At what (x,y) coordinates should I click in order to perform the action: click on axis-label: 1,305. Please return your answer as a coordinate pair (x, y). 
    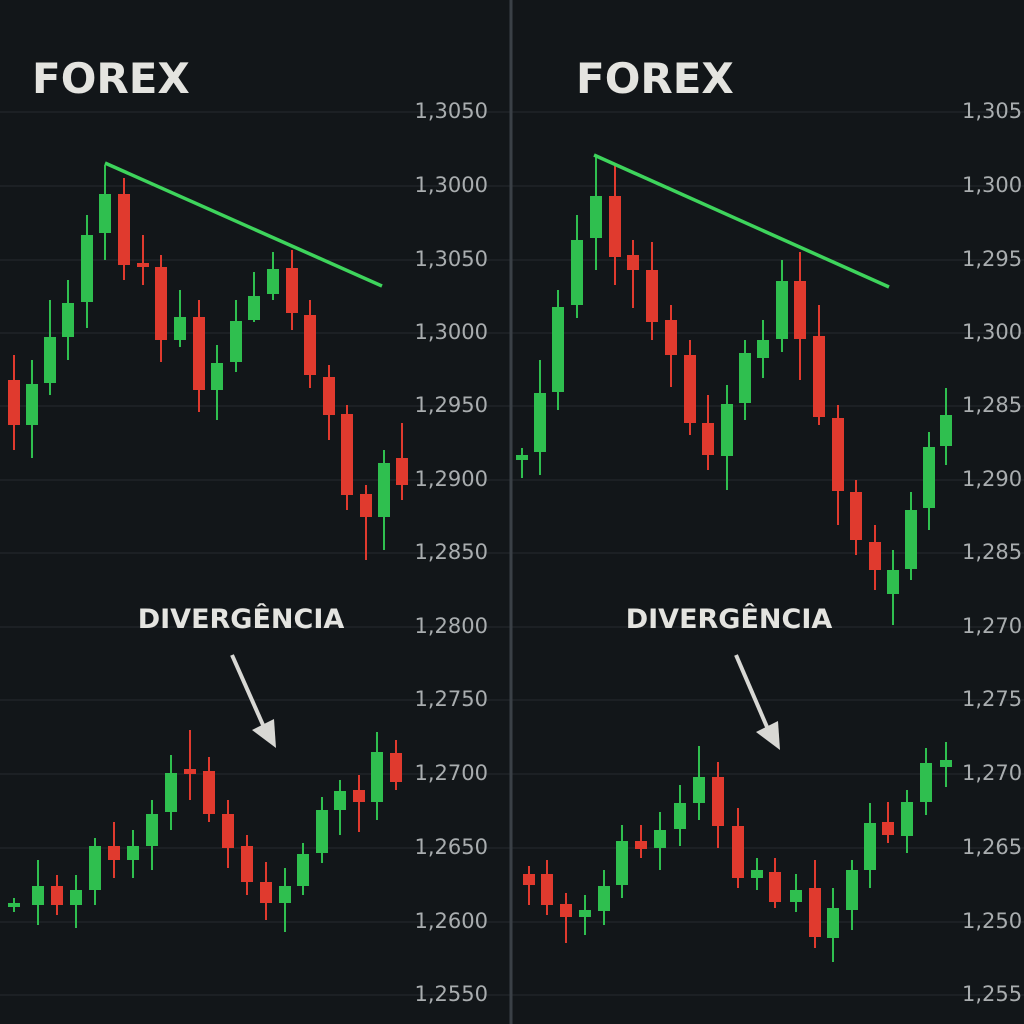
    Looking at the image, I should click on (992, 111).